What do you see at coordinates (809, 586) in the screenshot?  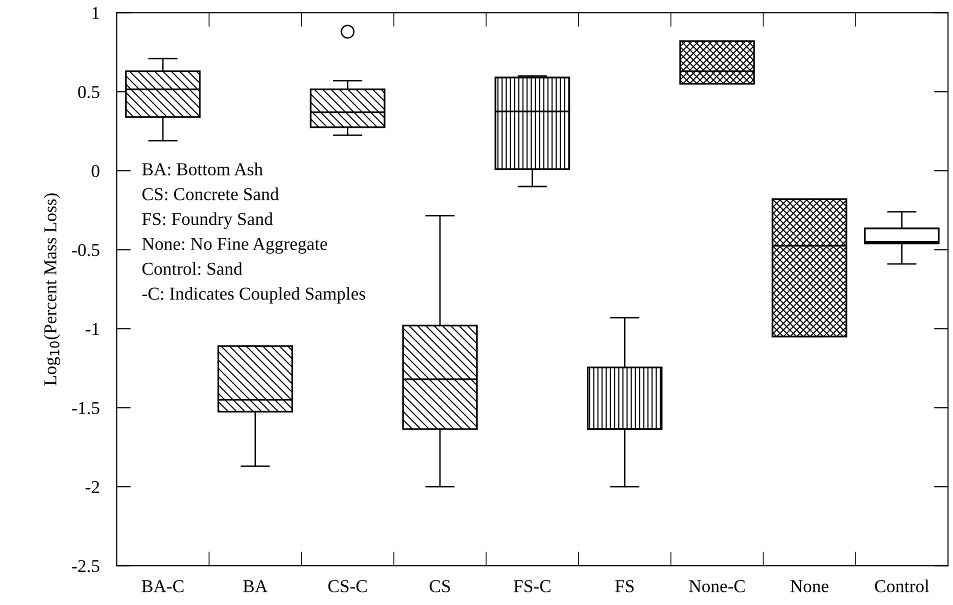 I see `x-tick-label: None` at bounding box center [809, 586].